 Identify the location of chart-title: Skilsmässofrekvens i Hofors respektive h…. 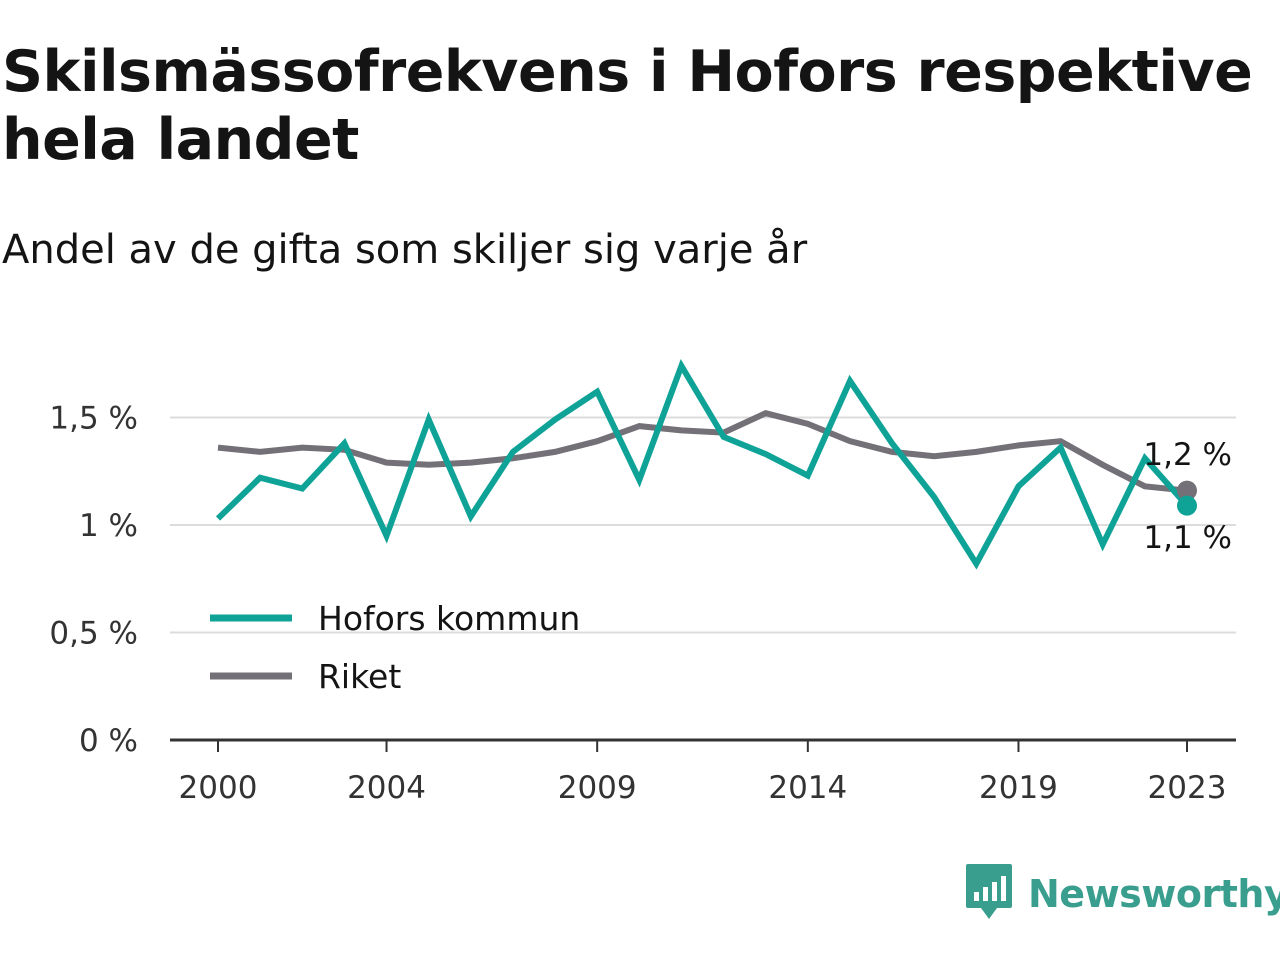
(627, 106).